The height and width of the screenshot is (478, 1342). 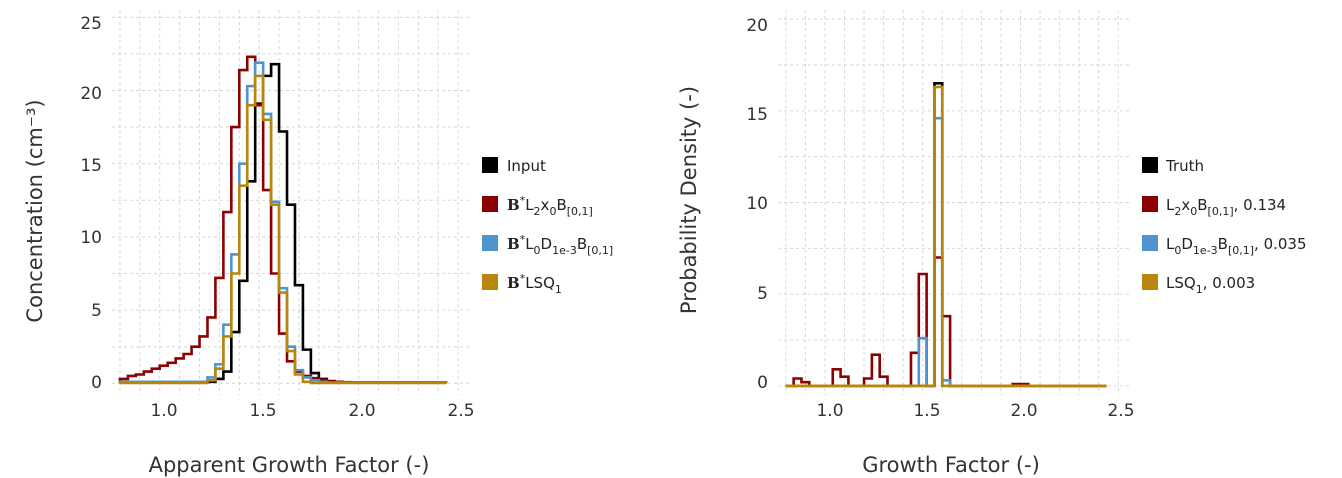 I want to click on left-legend-item-lsq: B*LSQ1, so click(x=522, y=284).